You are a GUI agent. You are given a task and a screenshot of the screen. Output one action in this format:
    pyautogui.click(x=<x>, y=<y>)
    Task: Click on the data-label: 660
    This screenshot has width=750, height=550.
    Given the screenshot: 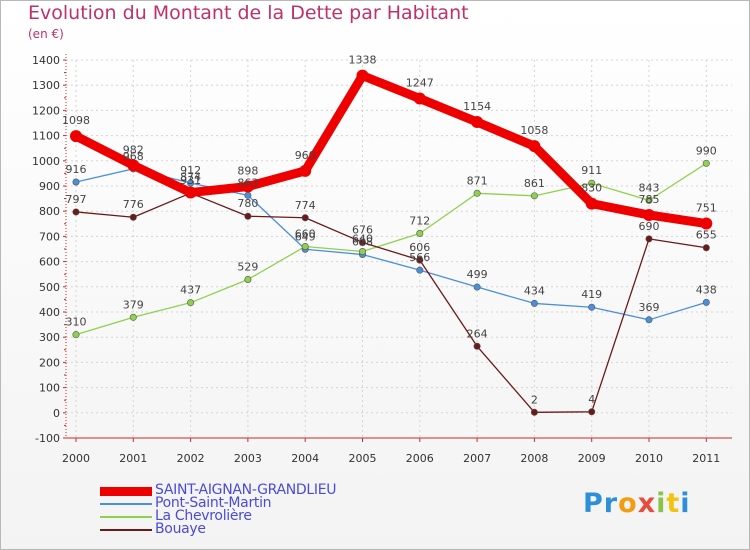 What is the action you would take?
    pyautogui.click(x=305, y=233)
    